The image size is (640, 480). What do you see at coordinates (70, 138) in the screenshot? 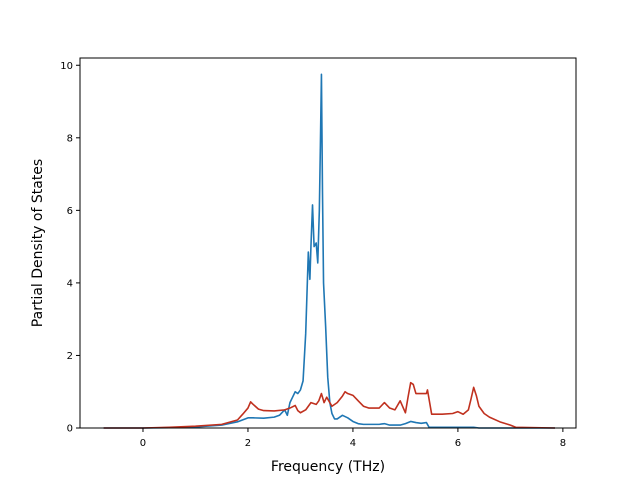
I see `y-tick-label: 8` at bounding box center [70, 138].